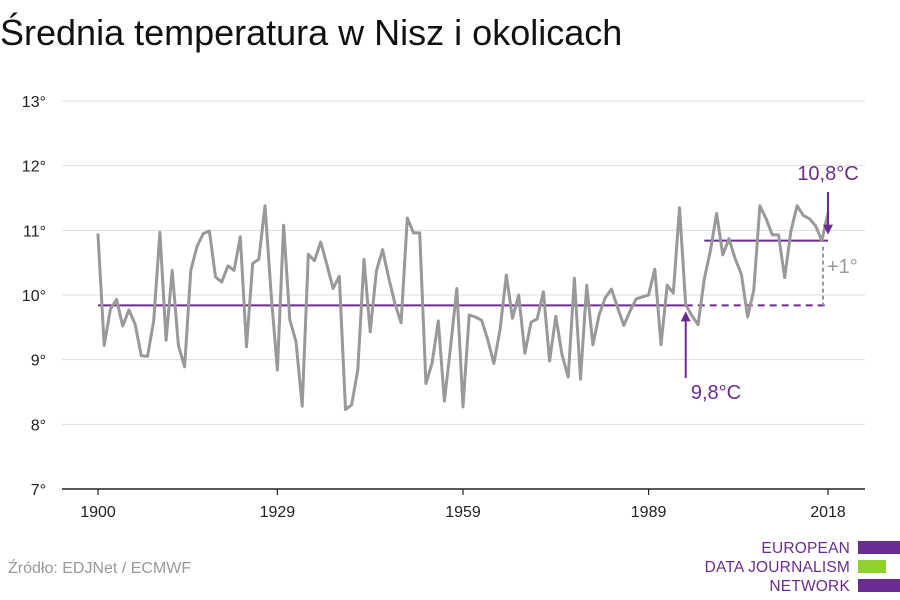 Image resolution: width=900 pixels, height=600 pixels. Describe the element at coordinates (716, 393) in the screenshot. I see `annotation-label-baseline: 9,8°C` at that location.